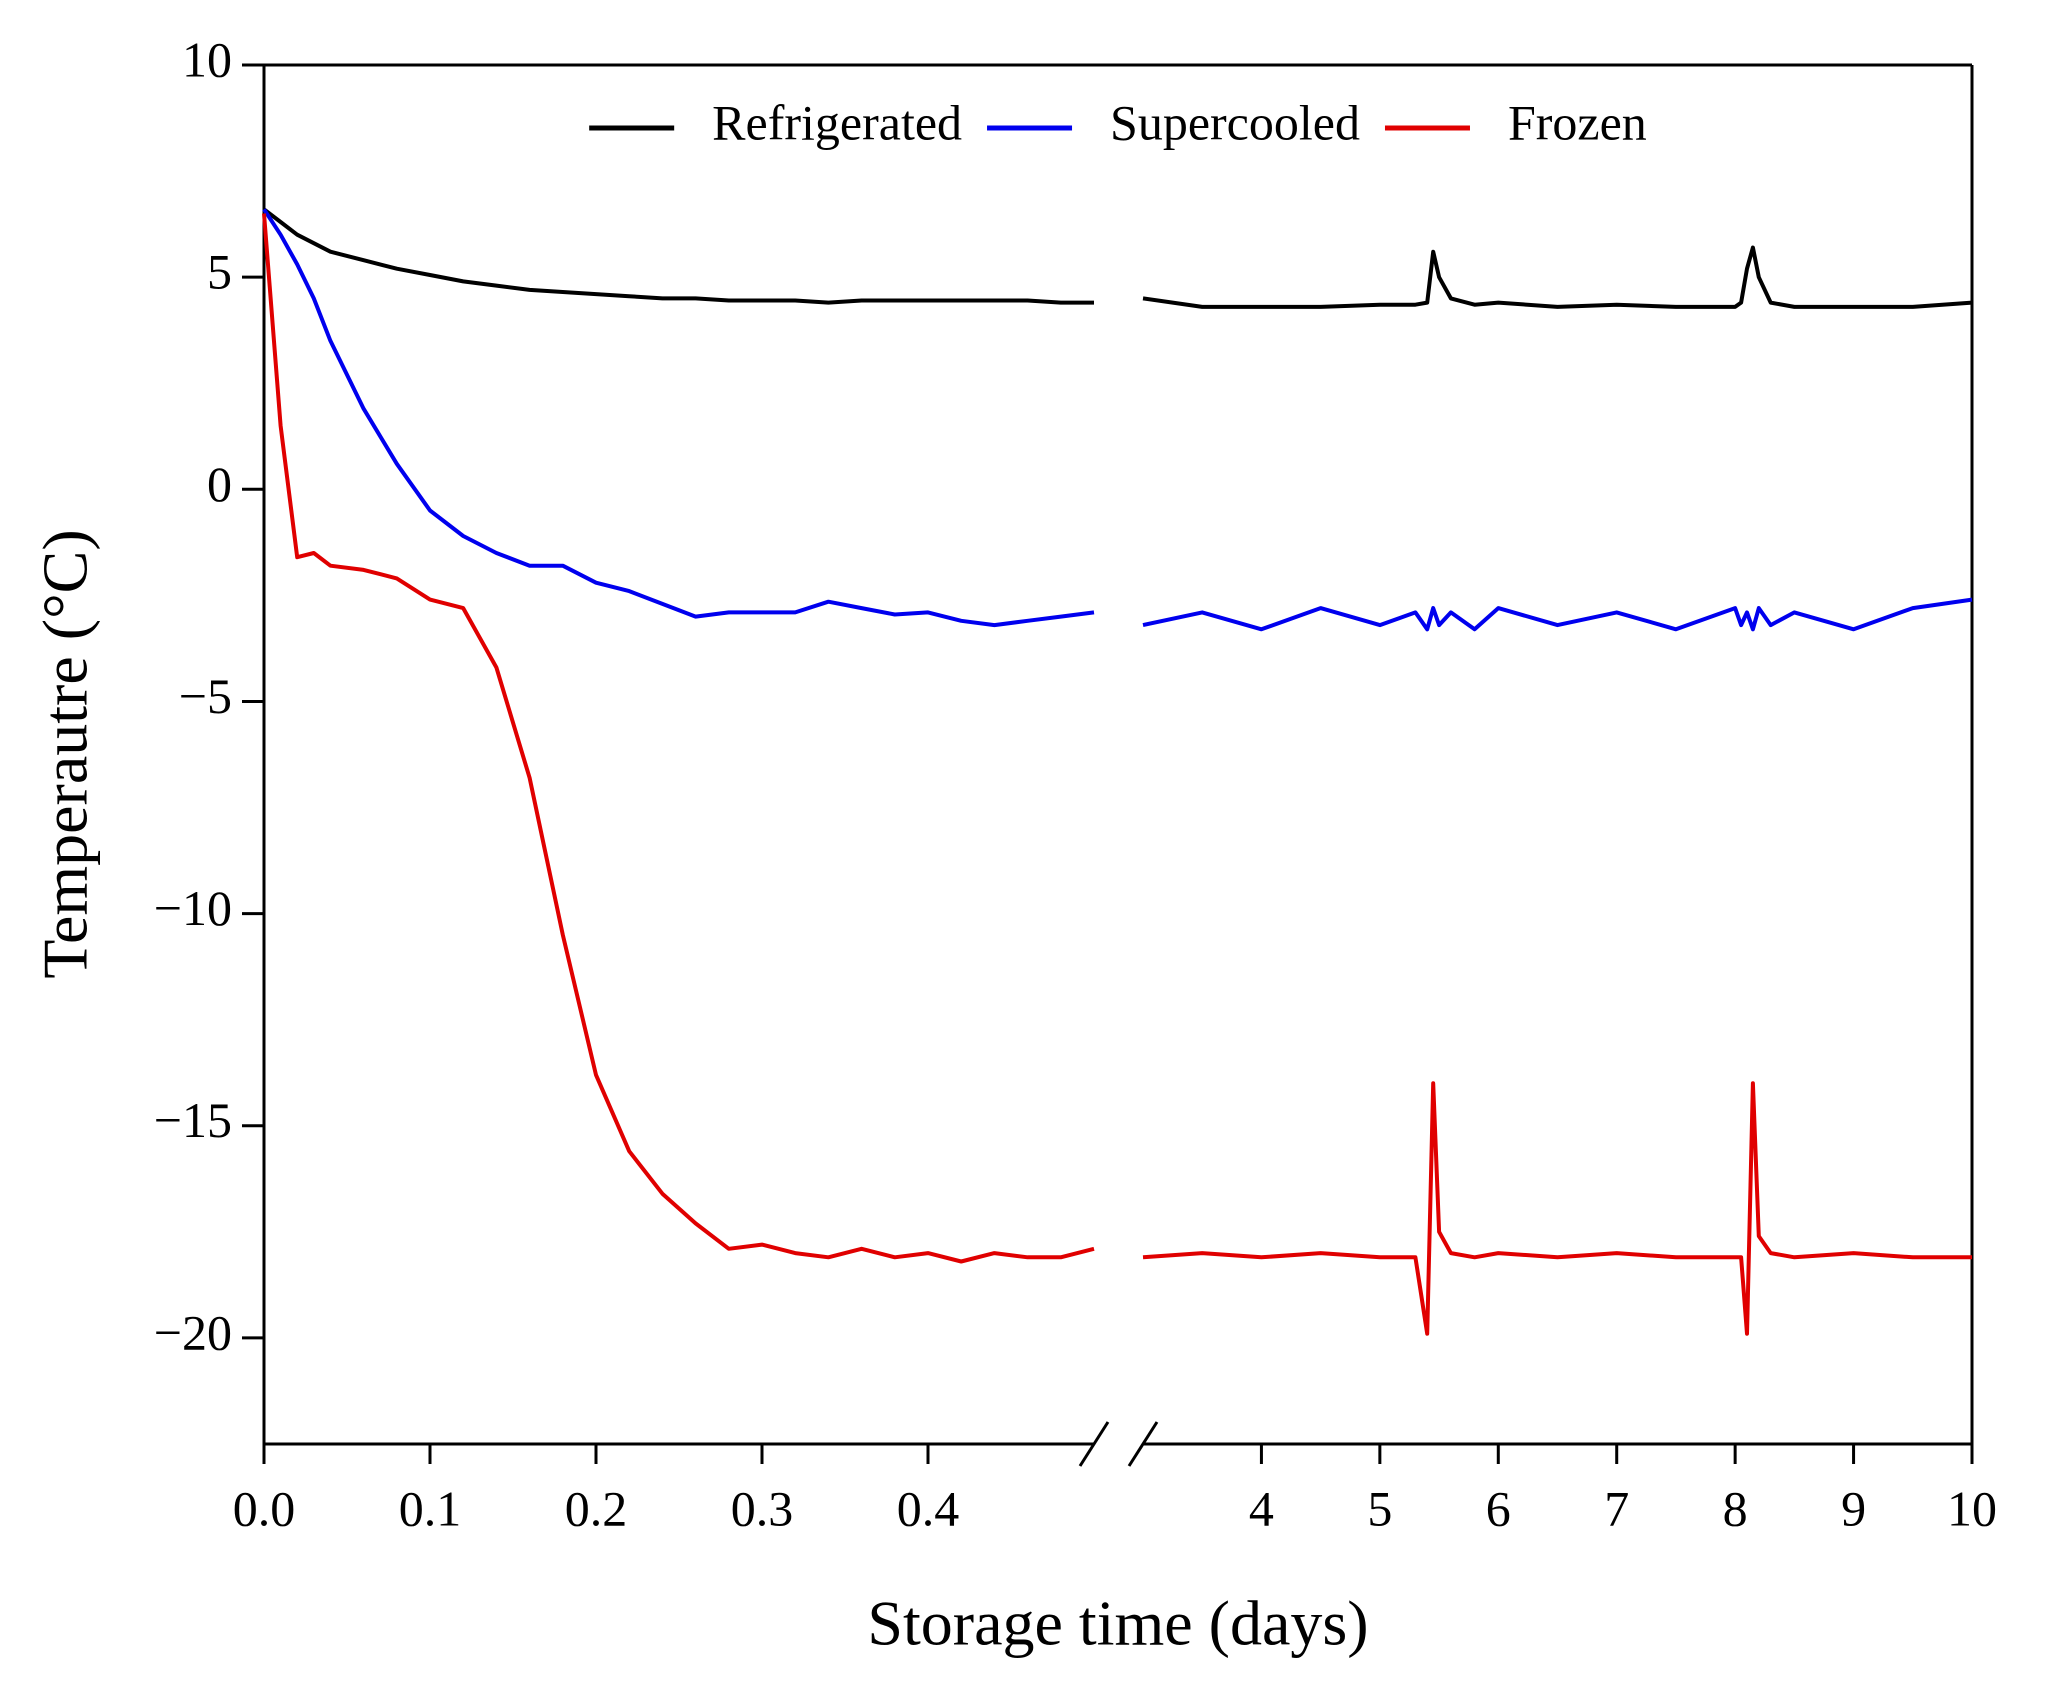 This screenshot has height=1696, width=2048. What do you see at coordinates (762, 1508) in the screenshot?
I see `x-tick-label: 0.3` at bounding box center [762, 1508].